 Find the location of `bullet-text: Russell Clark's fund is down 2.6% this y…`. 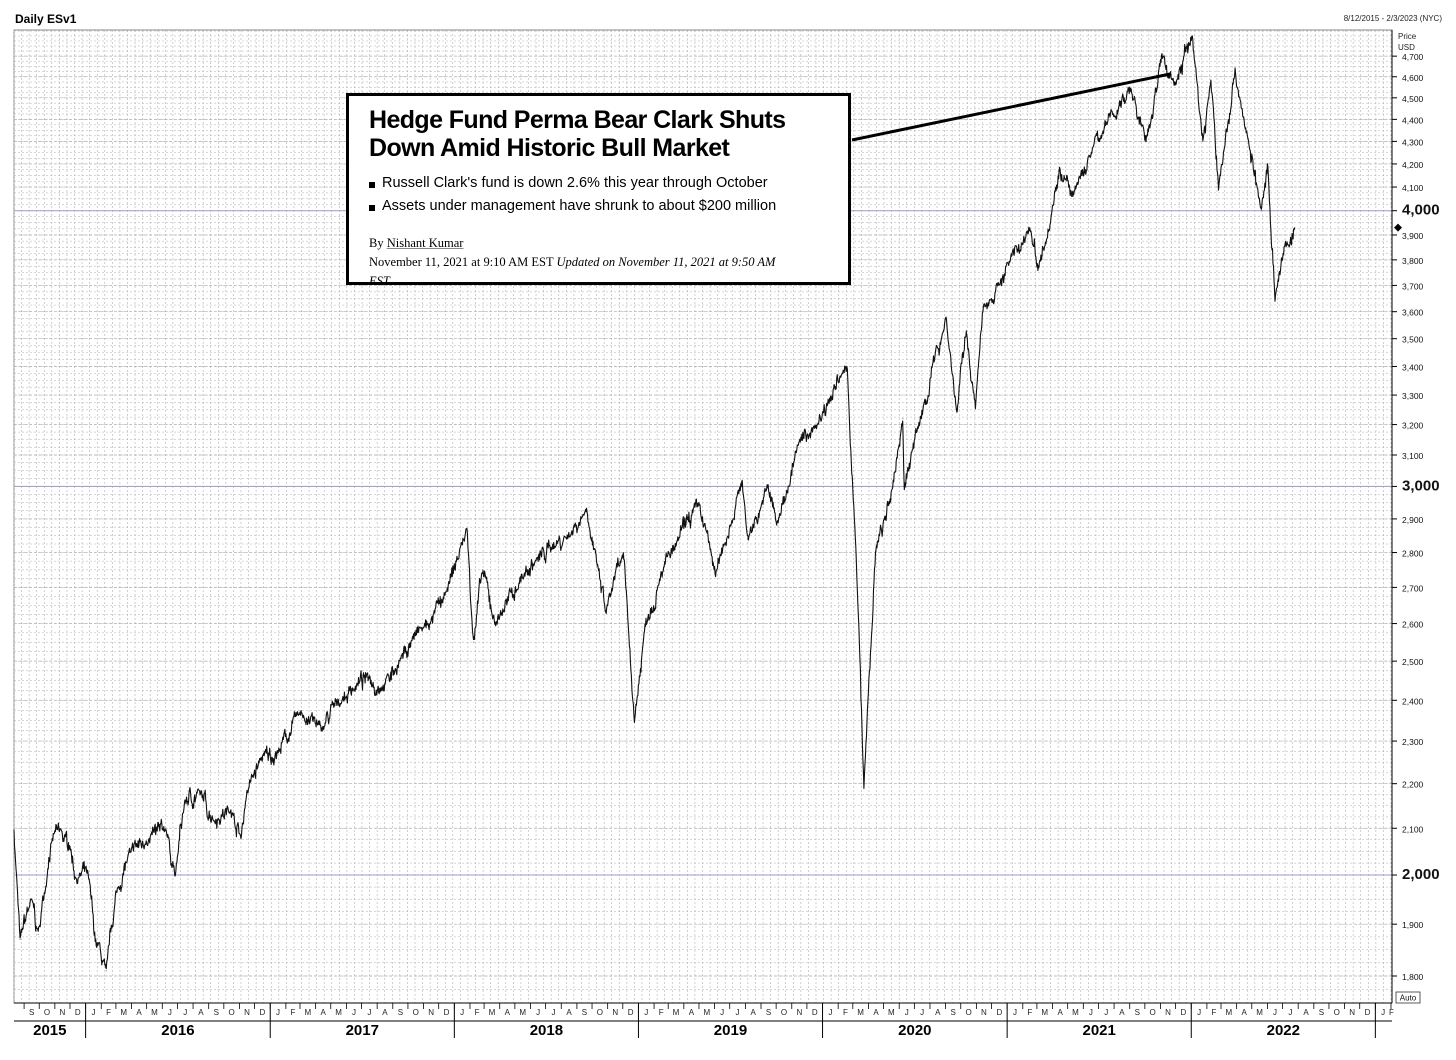

bullet-text: Russell Clark's fund is down 2.6% this y… is located at coordinates (575, 183).